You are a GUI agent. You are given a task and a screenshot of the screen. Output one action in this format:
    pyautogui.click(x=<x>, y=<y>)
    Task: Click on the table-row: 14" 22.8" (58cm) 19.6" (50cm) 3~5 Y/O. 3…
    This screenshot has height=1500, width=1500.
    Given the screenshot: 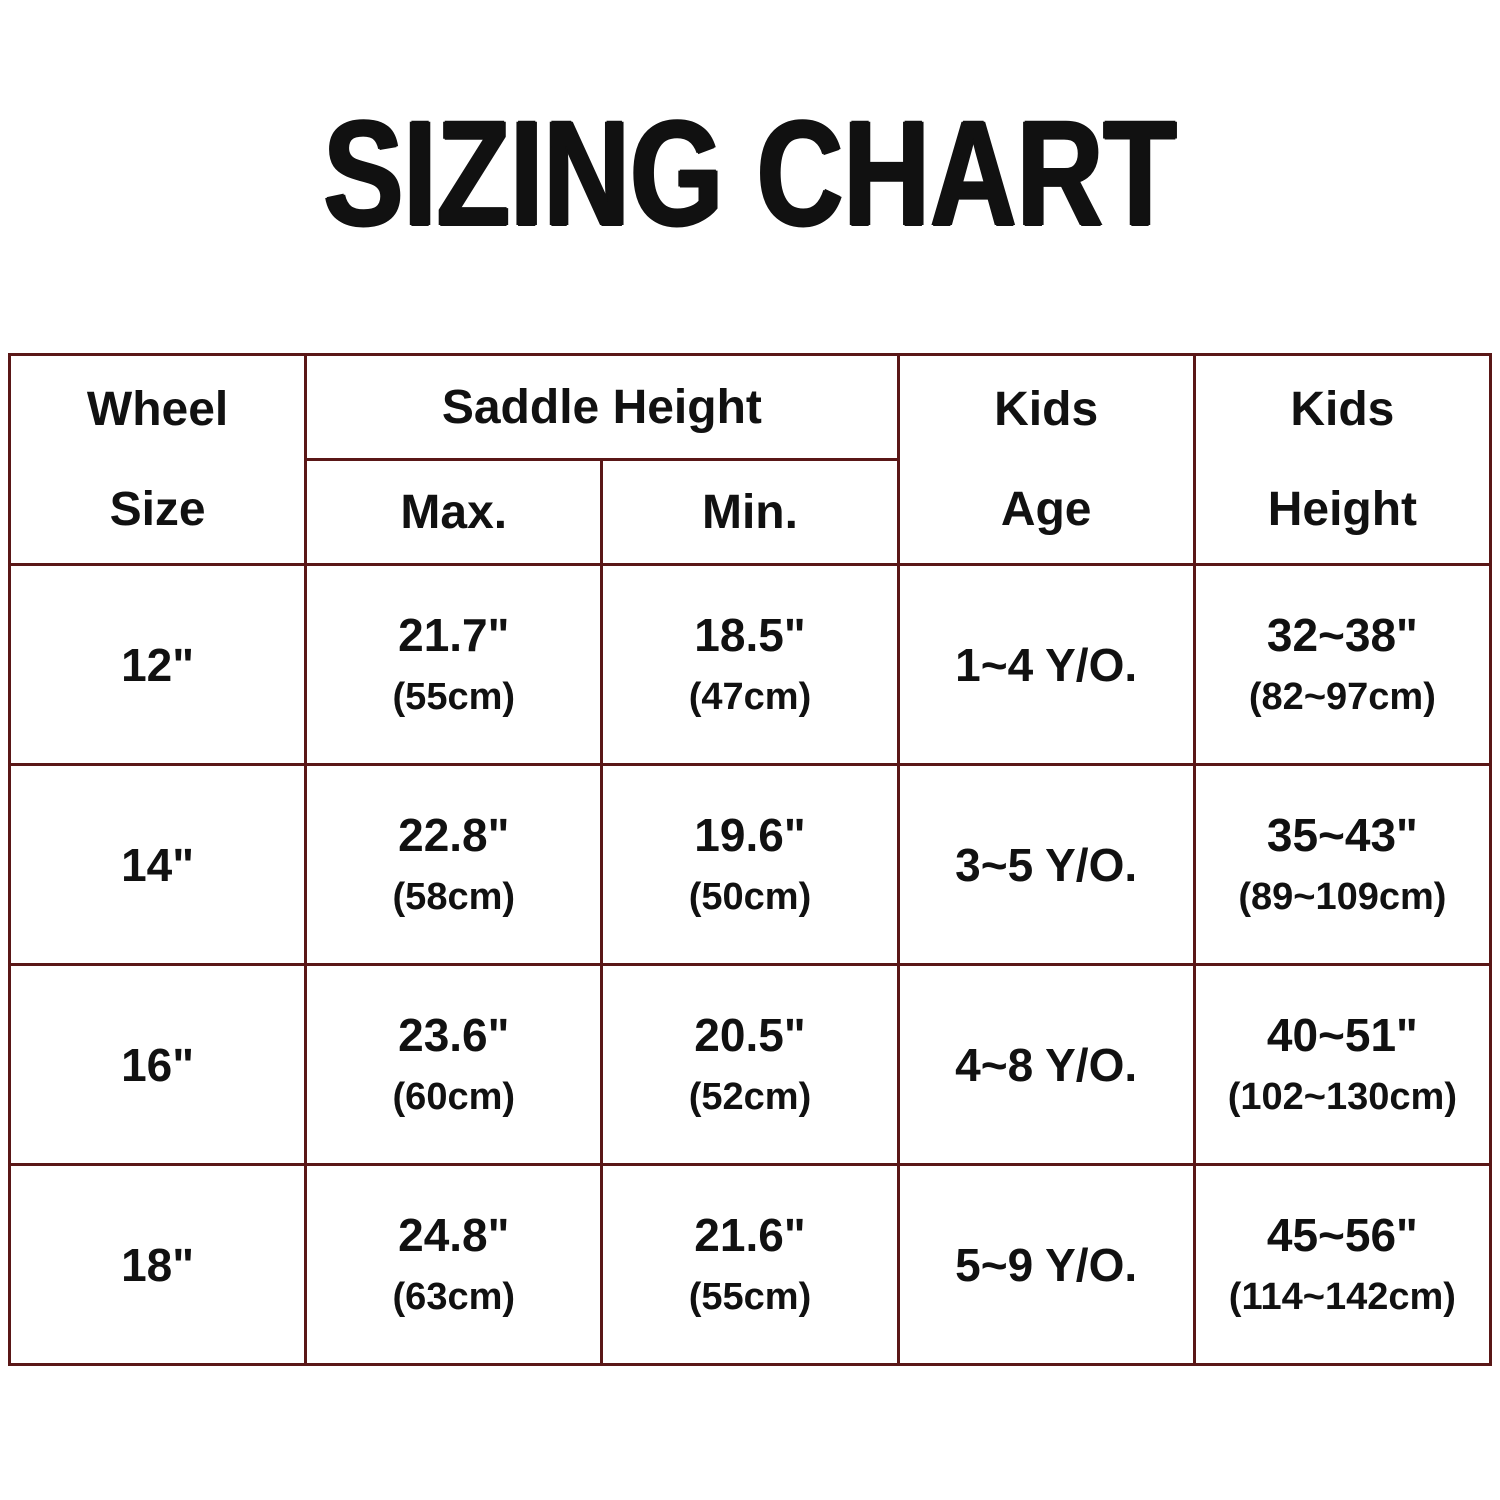 What is the action you would take?
    pyautogui.click(x=750, y=864)
    